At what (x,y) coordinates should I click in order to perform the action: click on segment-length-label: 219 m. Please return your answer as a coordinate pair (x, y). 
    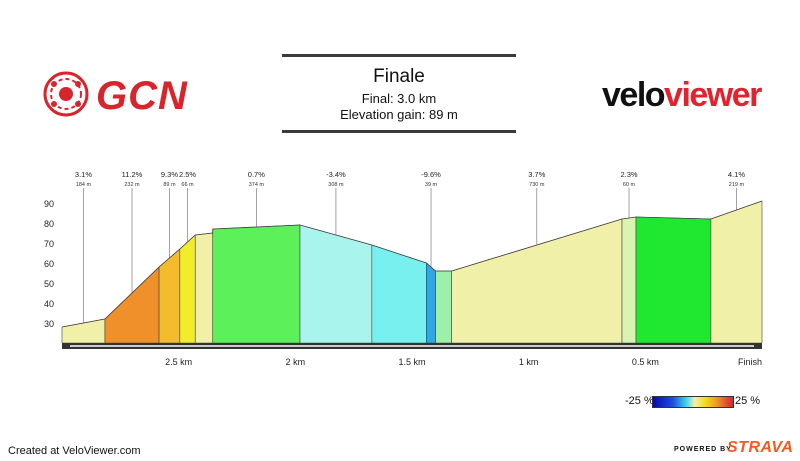
    Looking at the image, I should click on (737, 185).